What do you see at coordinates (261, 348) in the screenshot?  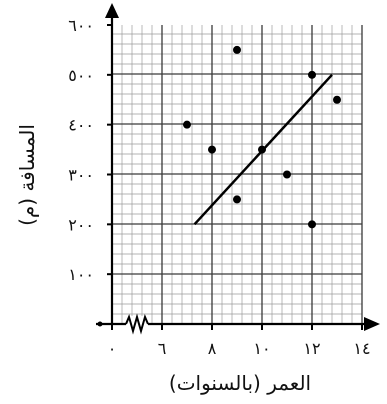 I see `x-tick-label: ١٠` at bounding box center [261, 348].